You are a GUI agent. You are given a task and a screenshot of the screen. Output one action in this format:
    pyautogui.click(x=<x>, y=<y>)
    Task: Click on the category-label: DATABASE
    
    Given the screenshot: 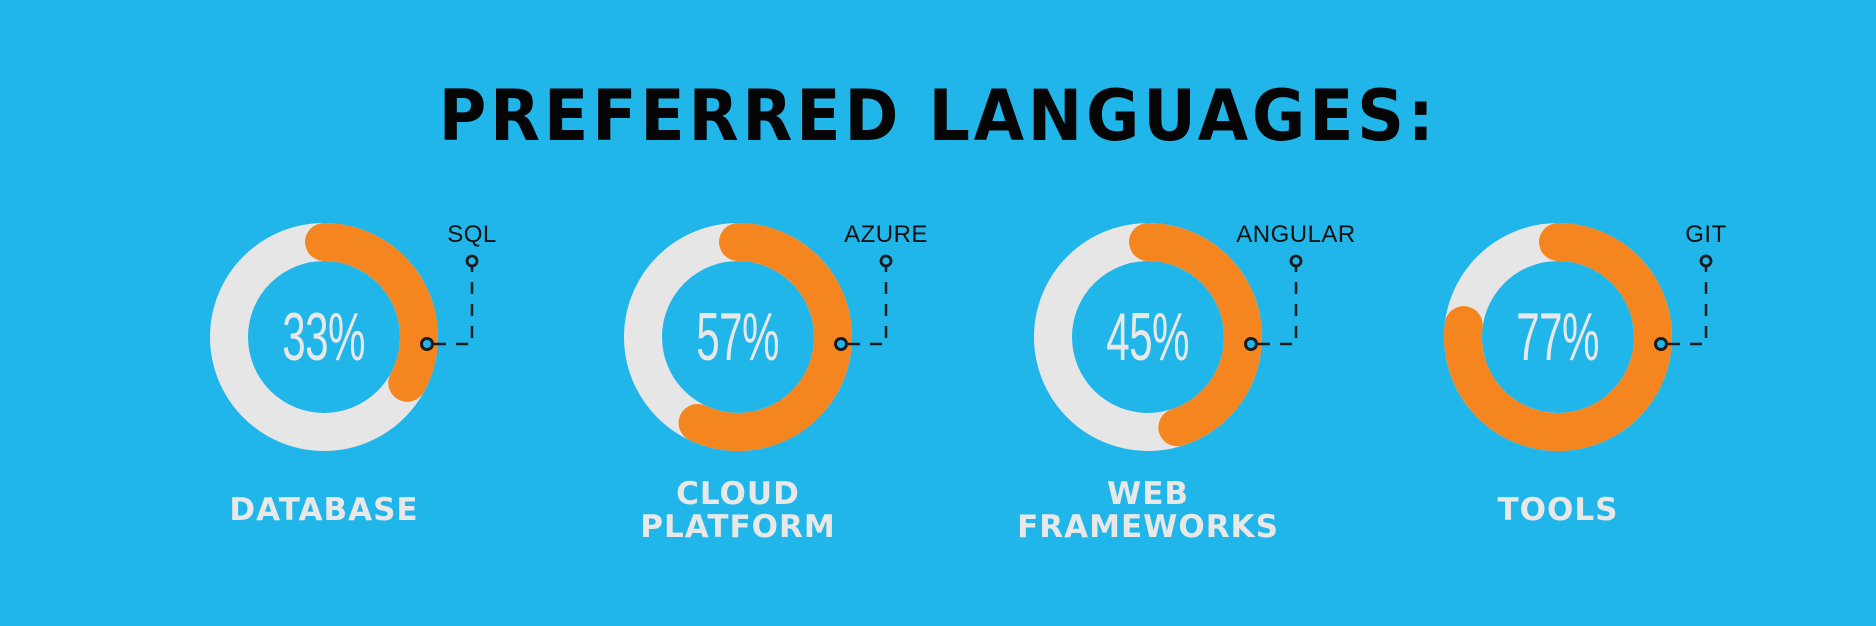 What is the action you would take?
    pyautogui.click(x=324, y=510)
    